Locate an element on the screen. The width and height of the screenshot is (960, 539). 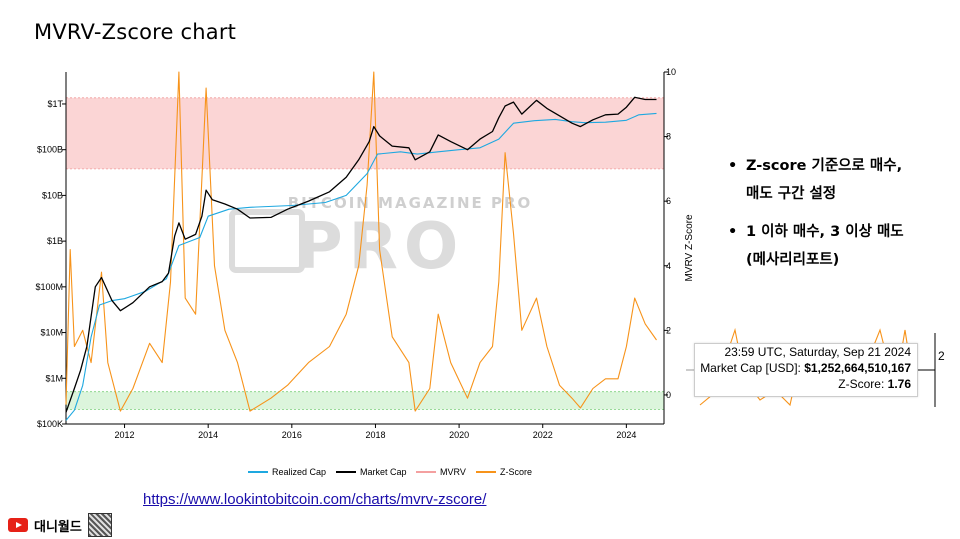
tooltip-zscore-value: 1.76 is located at coordinates (899, 384).